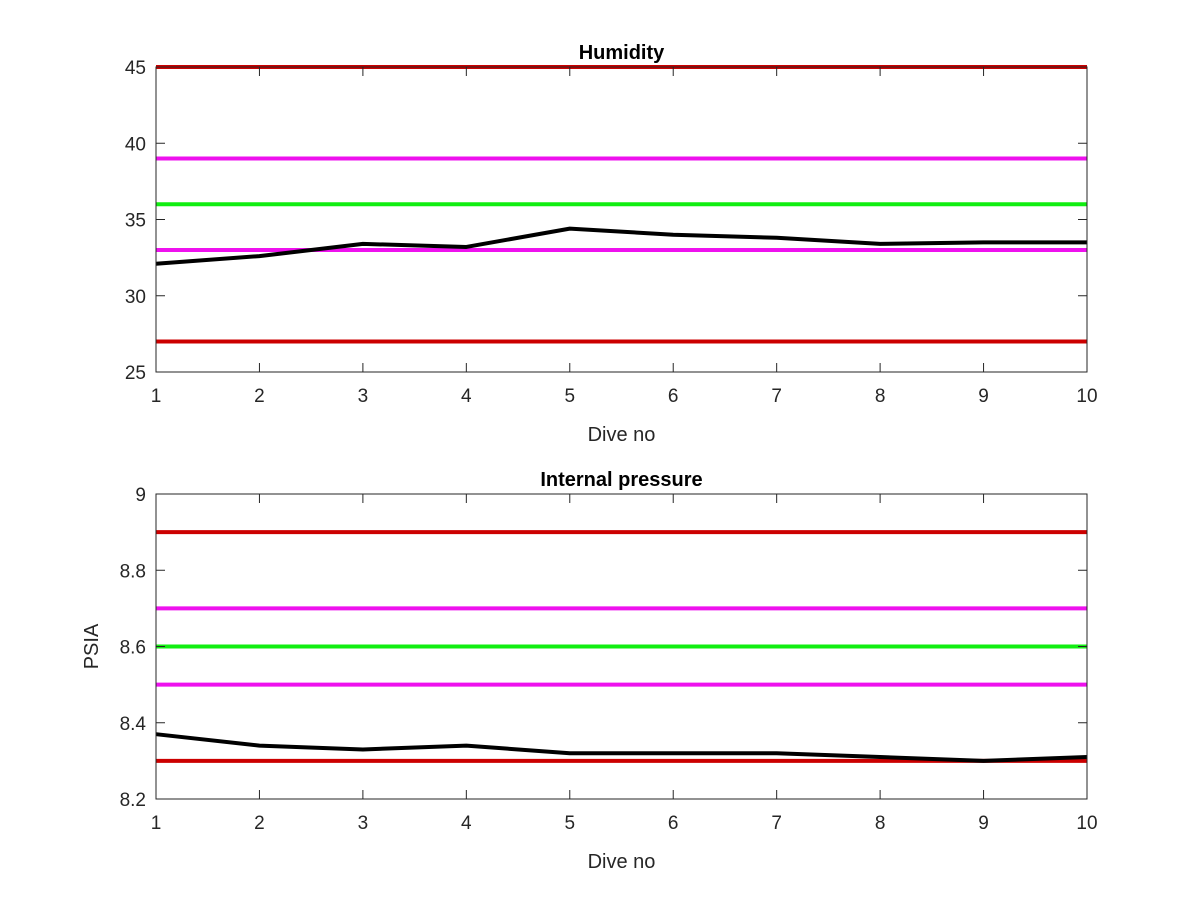 The height and width of the screenshot is (900, 1200). I want to click on chart-title: Internal pressure, so click(621, 480).